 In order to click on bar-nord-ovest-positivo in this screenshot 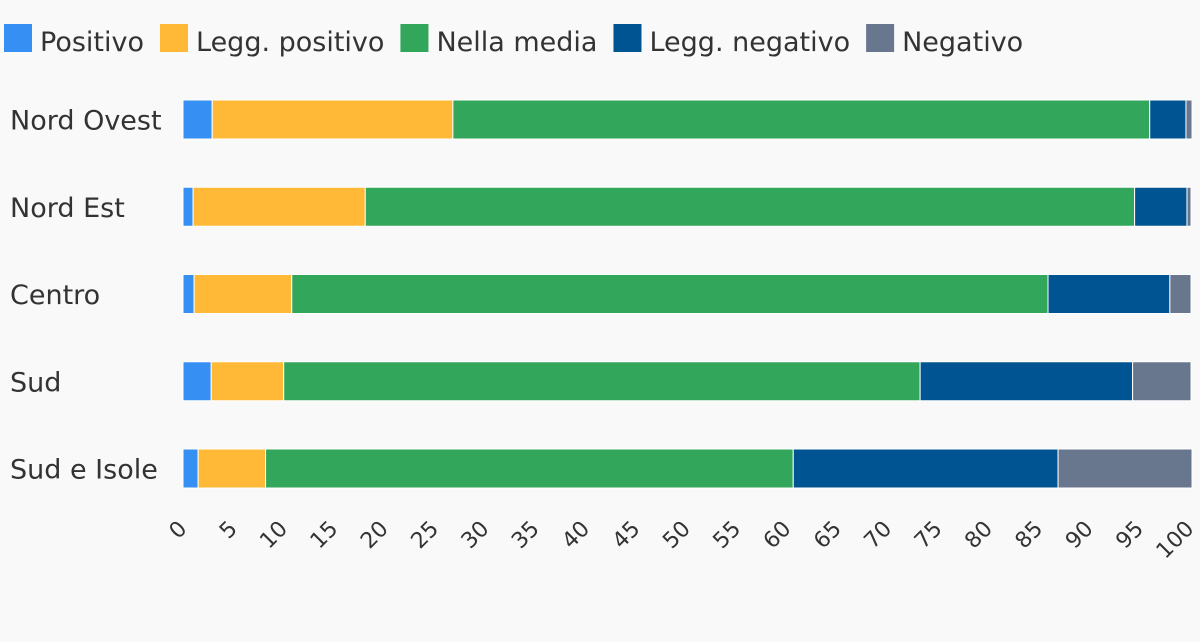, I will do `click(197, 119)`.